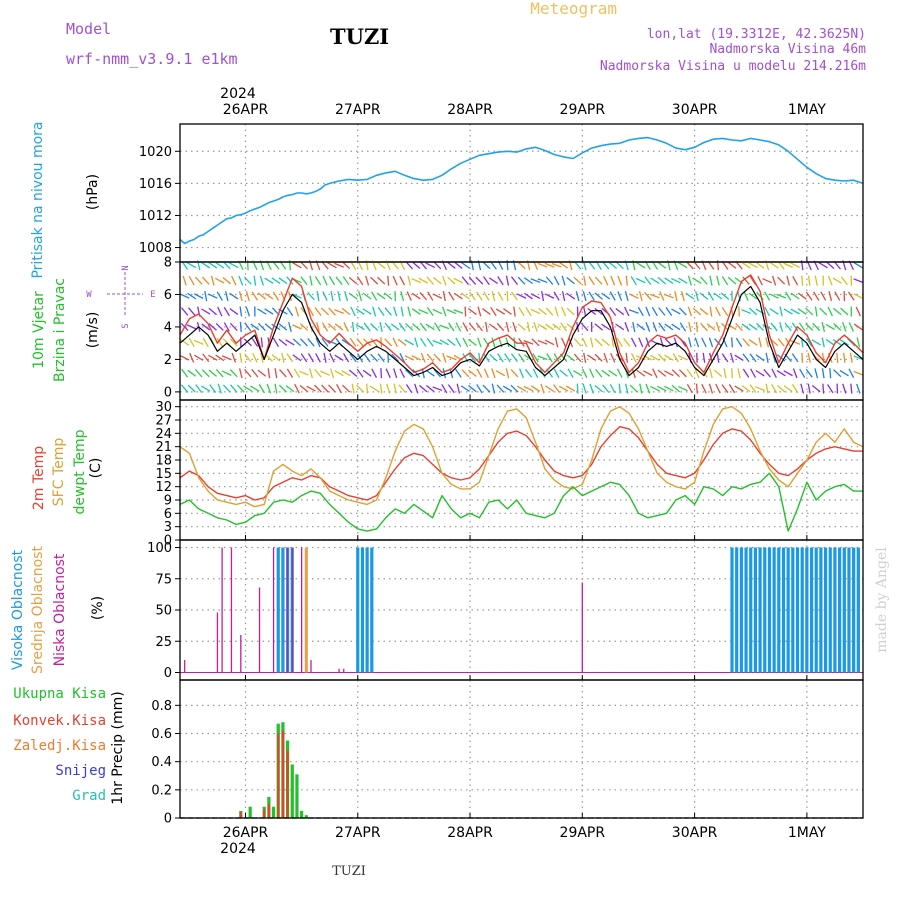  What do you see at coordinates (583, 833) in the screenshot?
I see `bottom-date-label: 29APR` at bounding box center [583, 833].